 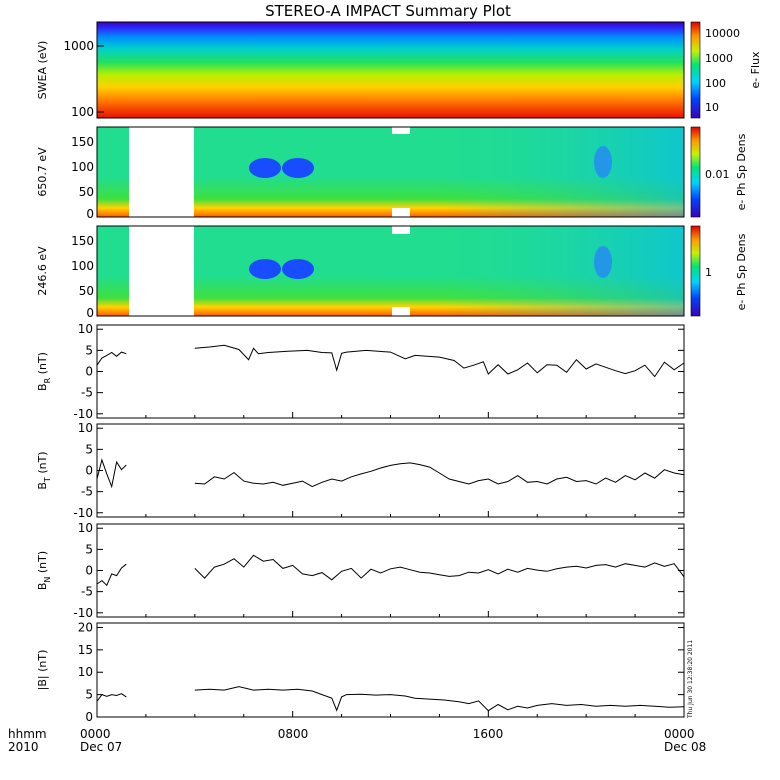 What do you see at coordinates (82, 241) in the screenshot?
I see `pad246-ticklabel-150: 150` at bounding box center [82, 241].